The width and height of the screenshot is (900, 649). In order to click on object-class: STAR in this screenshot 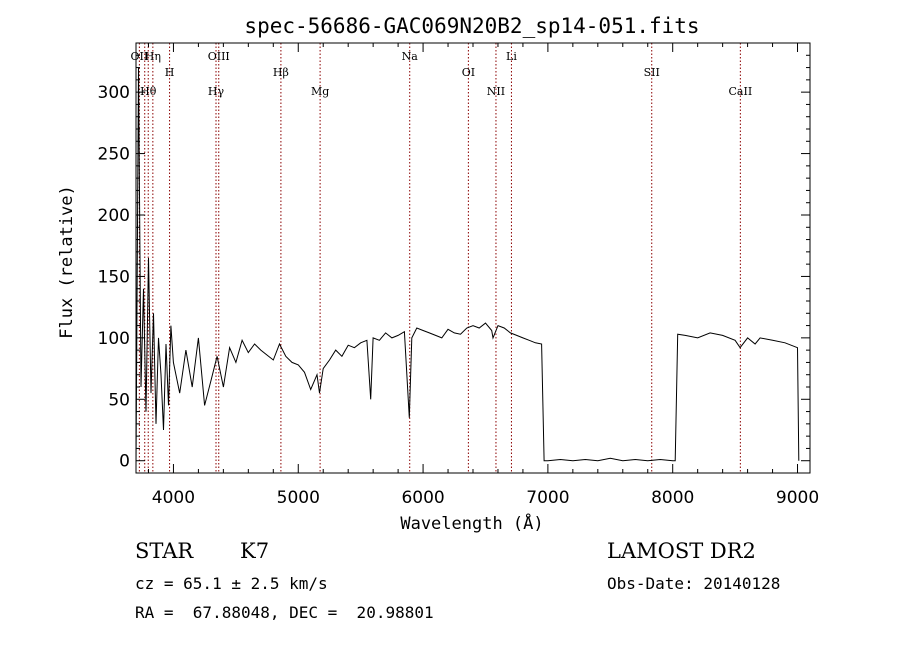, I will do `click(164, 551)`.